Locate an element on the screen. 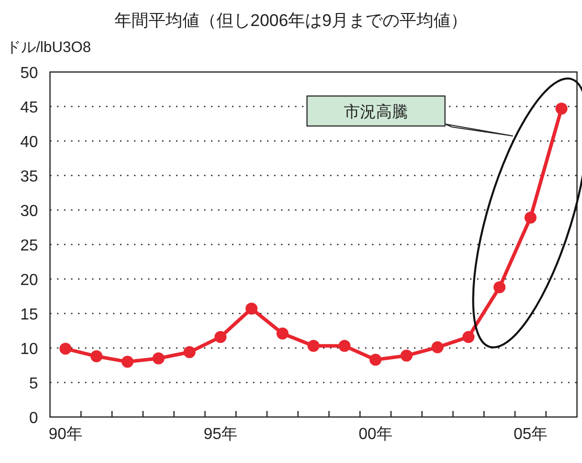 This screenshot has height=463, width=582. y-tick-label: 0 is located at coordinates (33, 418).